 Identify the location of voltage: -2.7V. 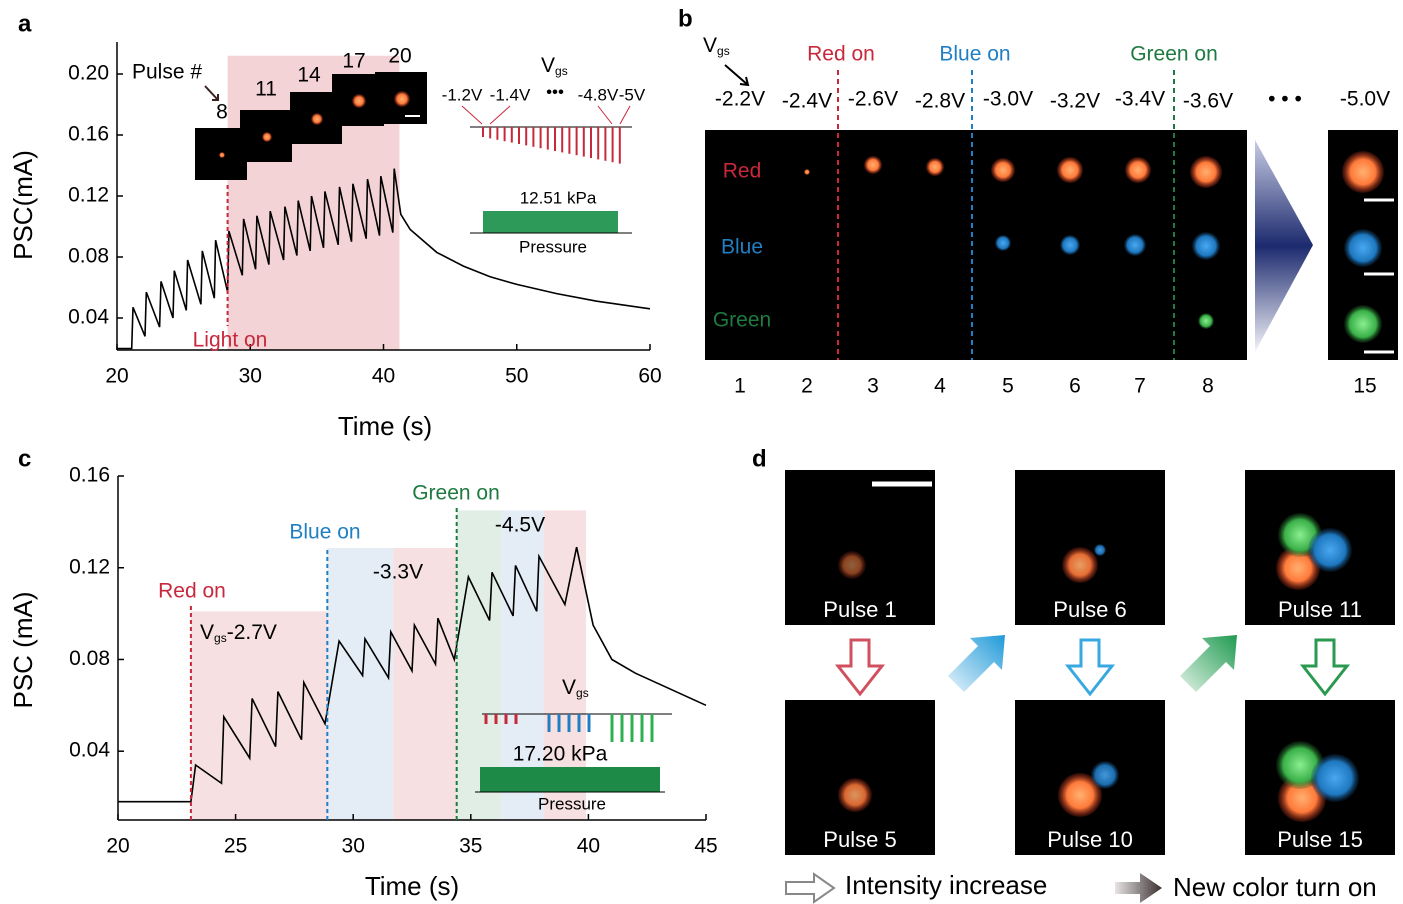
(252, 632).